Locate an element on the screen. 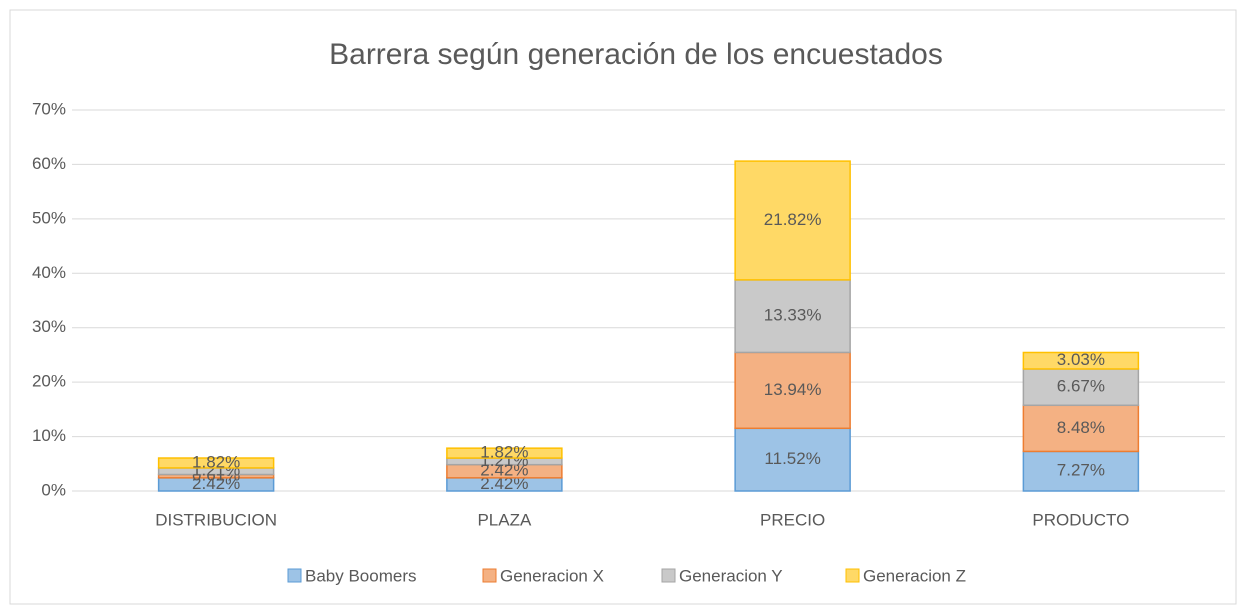 This screenshot has width=1246, height=613. data-label: 21.82% is located at coordinates (793, 219).